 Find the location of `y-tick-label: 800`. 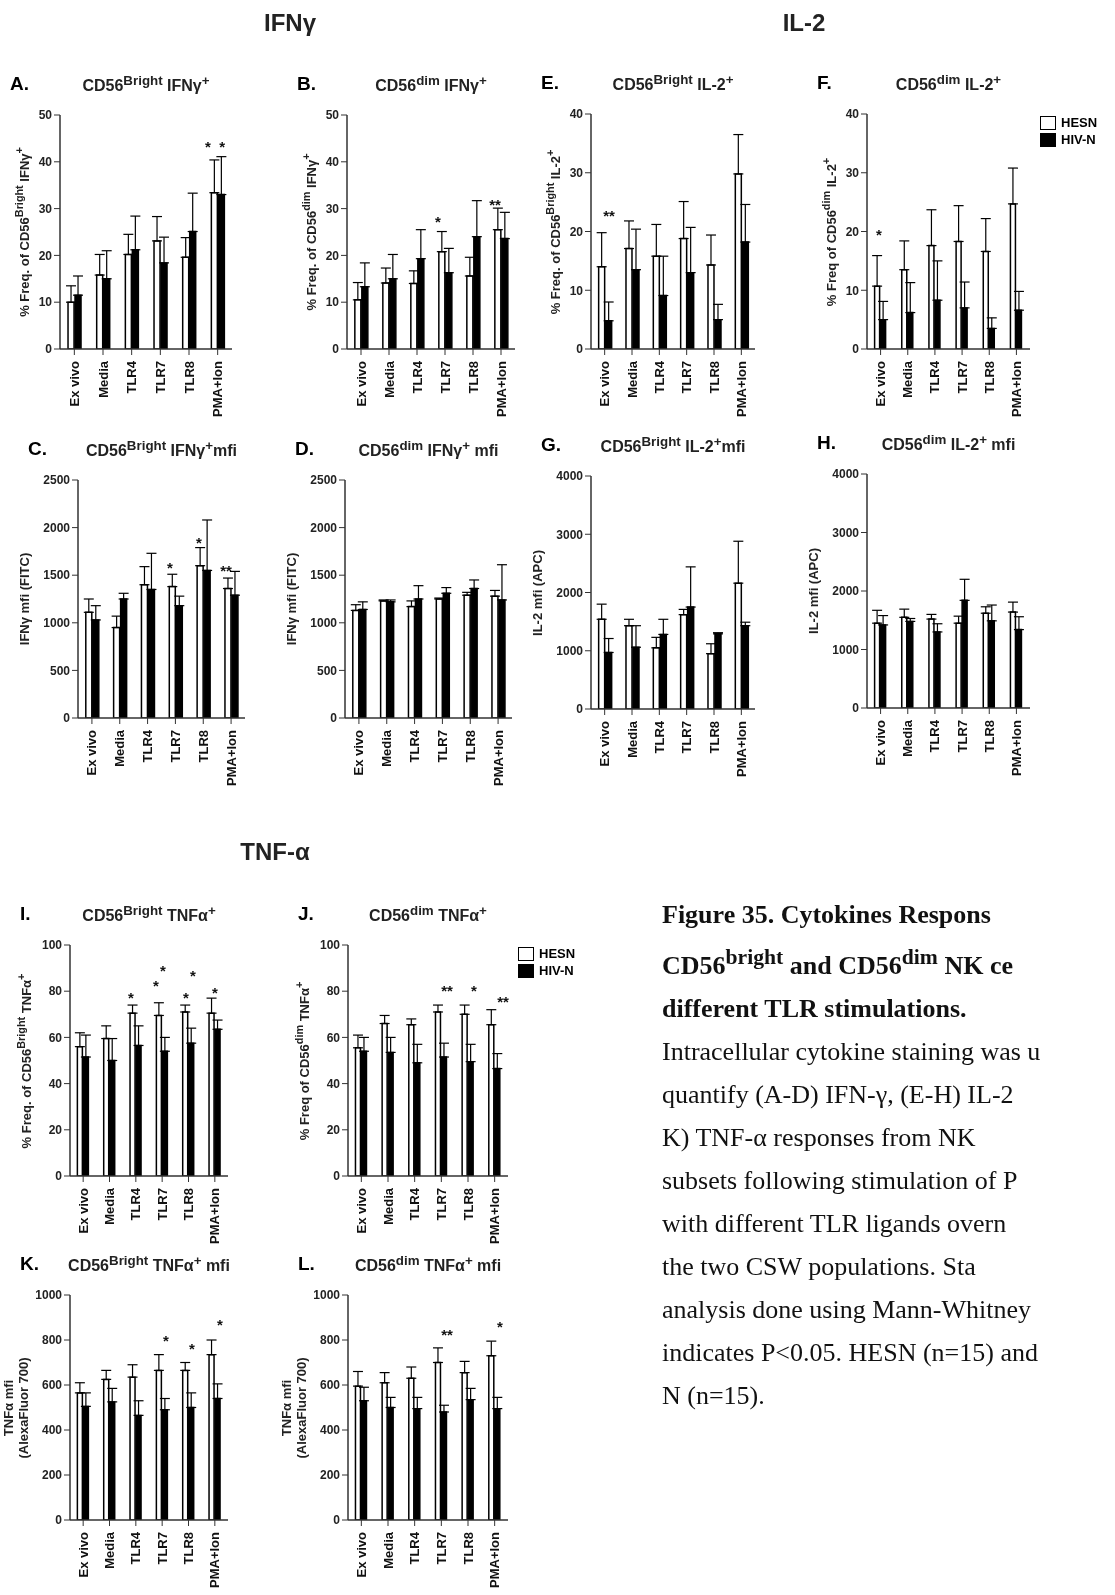

y-tick-label: 800 is located at coordinates (52, 1340).